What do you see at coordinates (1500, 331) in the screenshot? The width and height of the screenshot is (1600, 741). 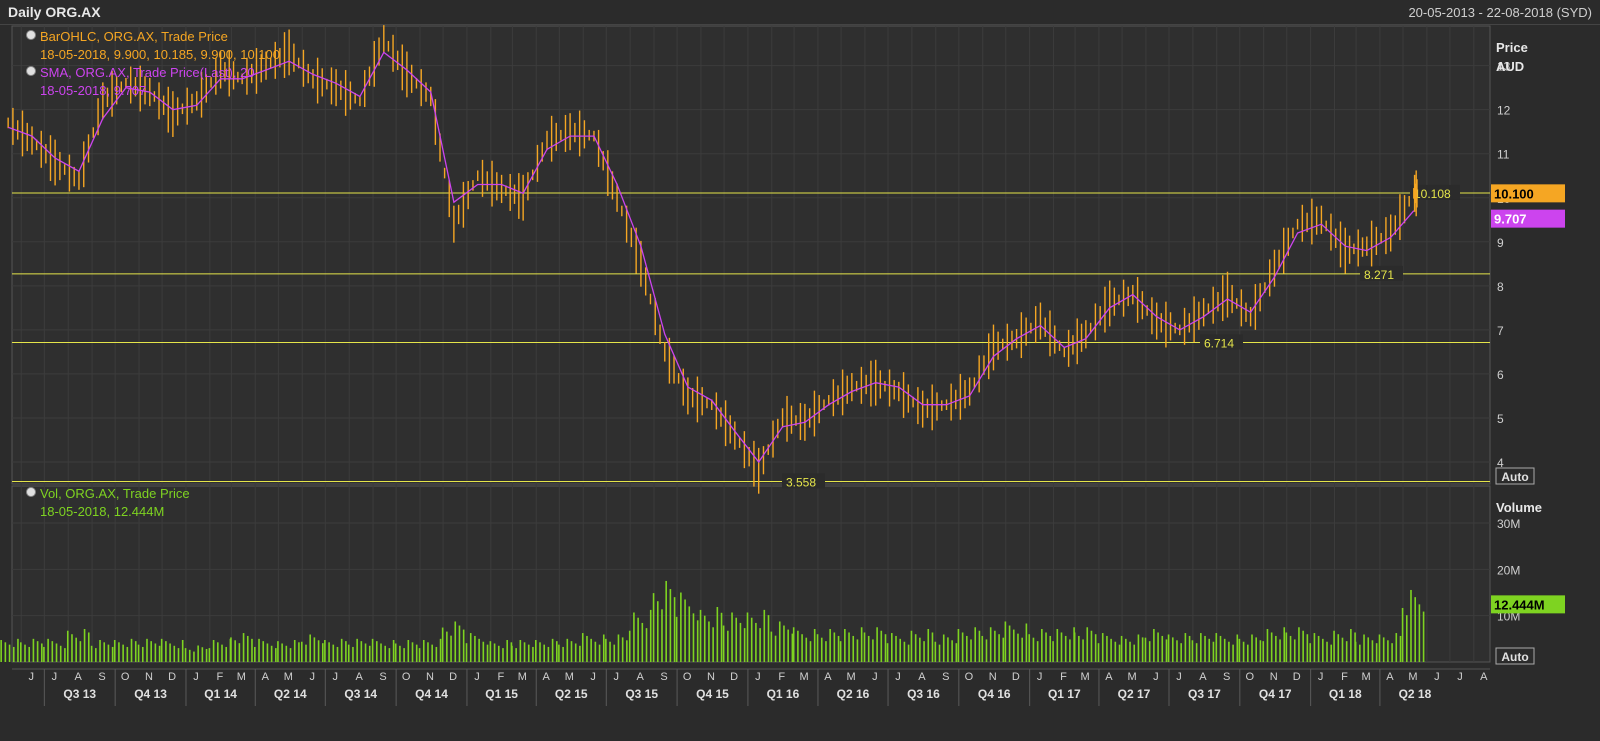 I see `price-tick-label: 7` at bounding box center [1500, 331].